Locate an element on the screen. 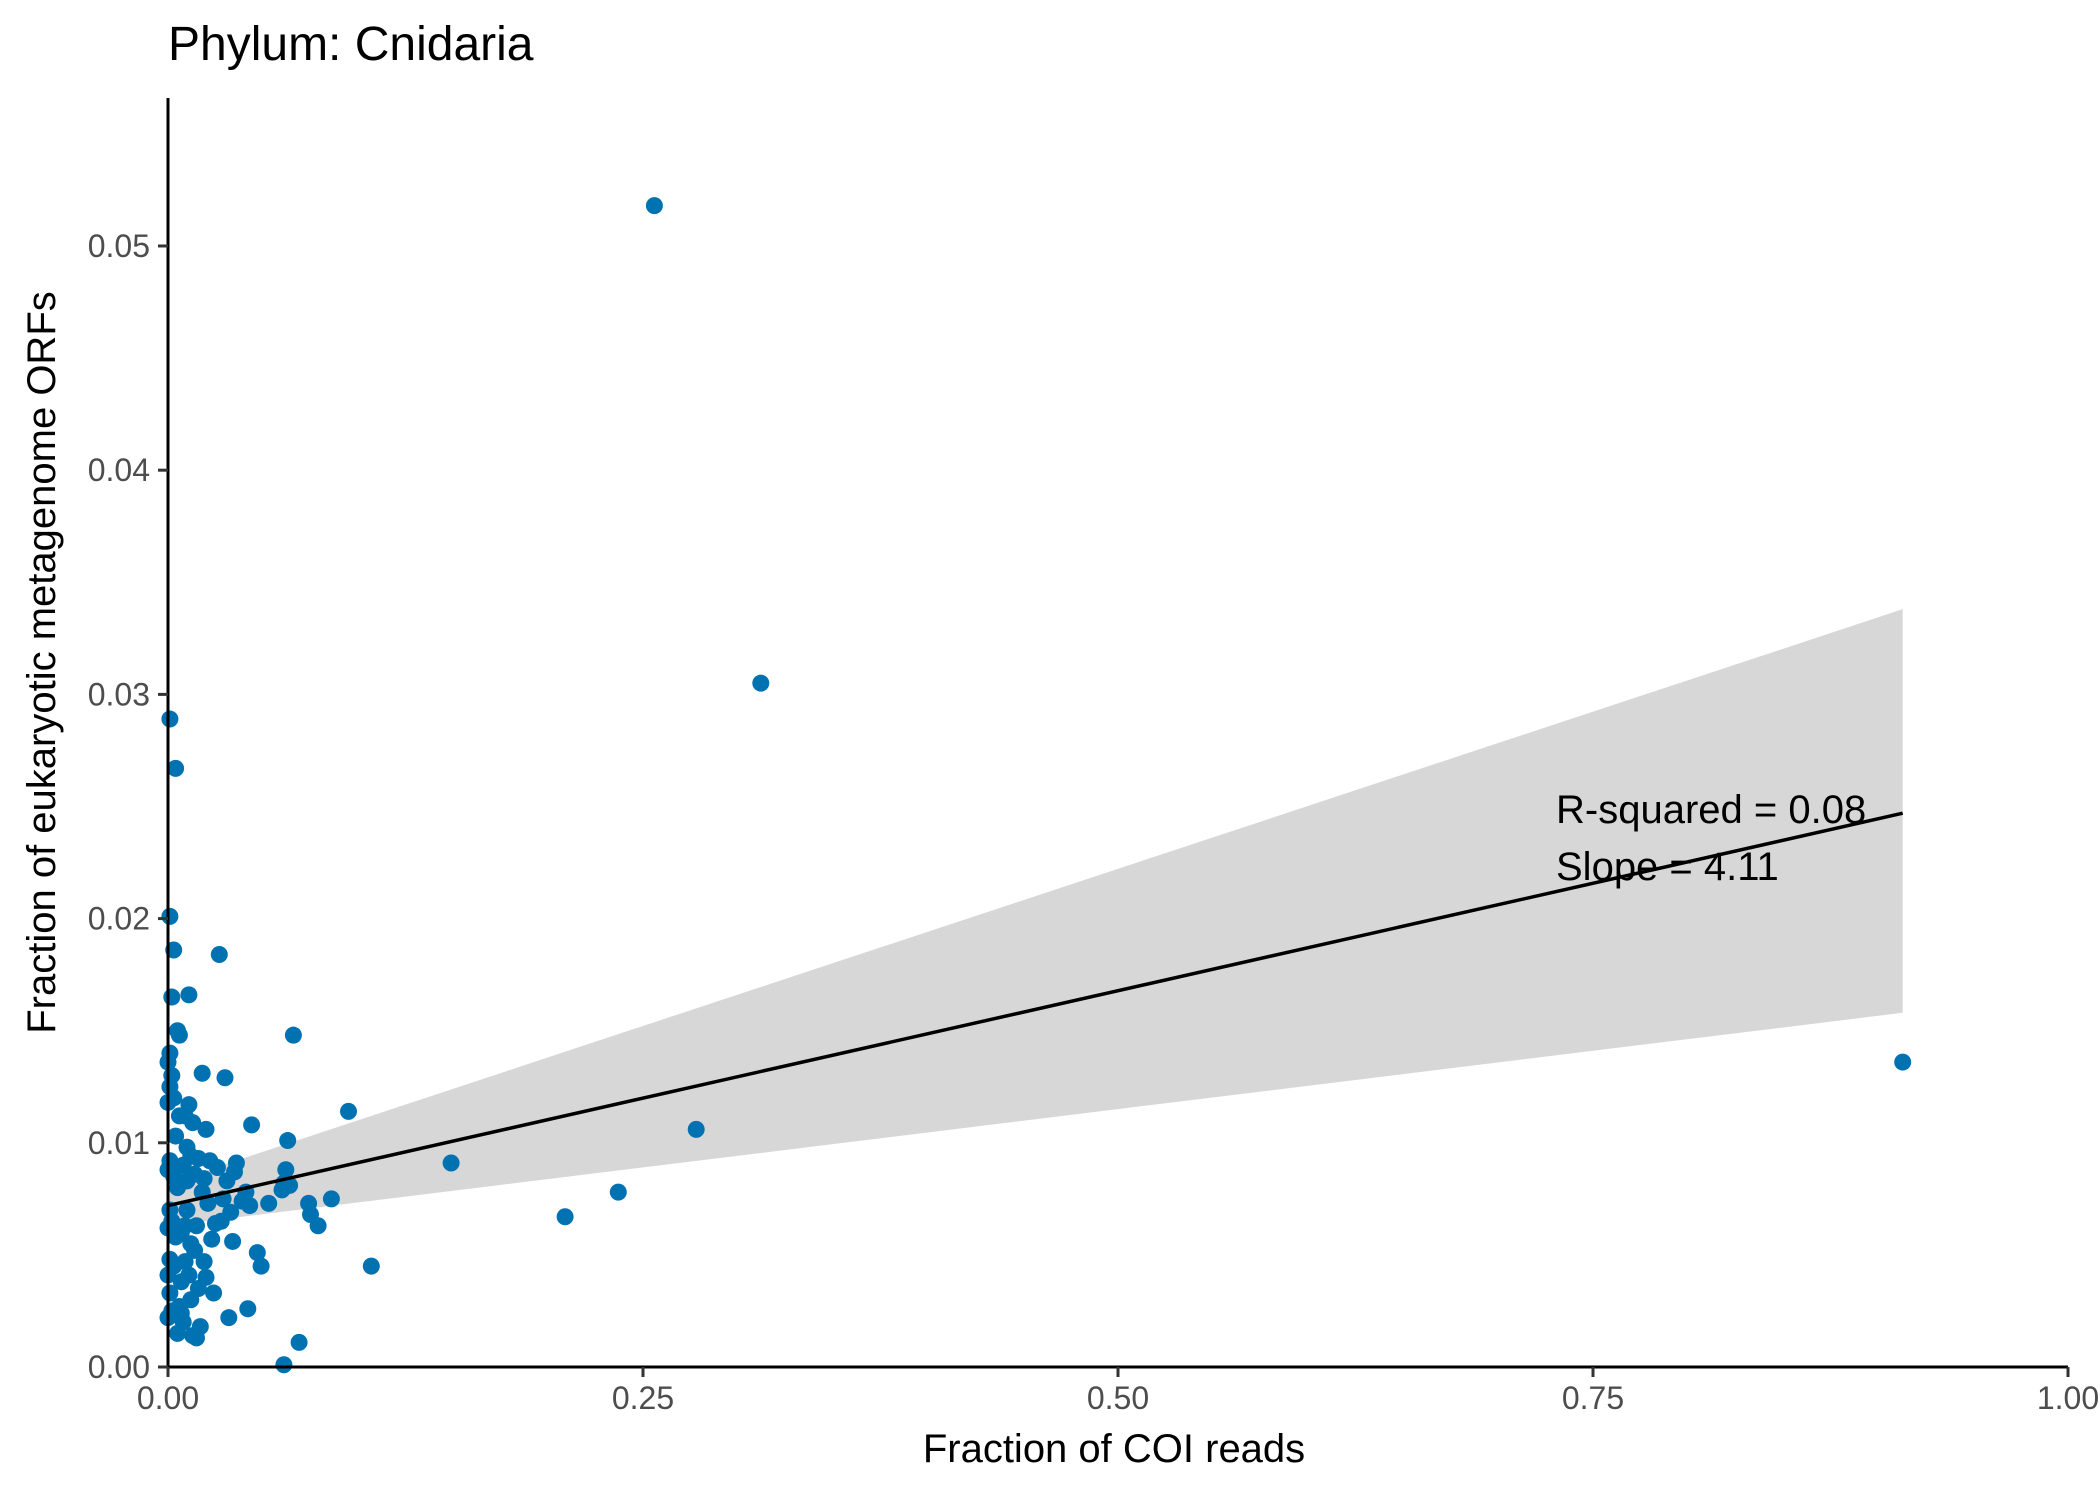 Image resolution: width=2100 pixels, height=1505 pixels. y-axis-title: Fraction of eukaryotic metagenome ORFs is located at coordinates (42, 662).